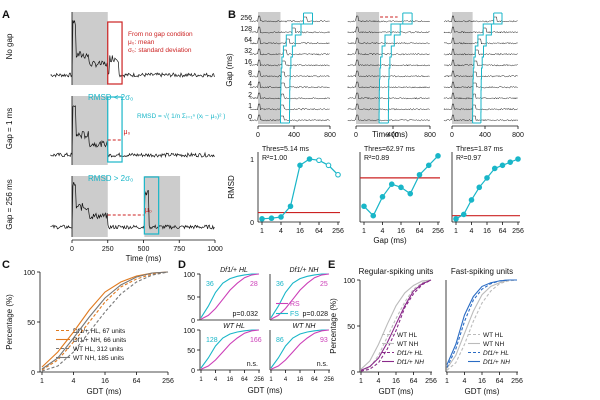 Image resolution: width=600 pixels, height=400 pixels. I want to click on legend-label: Df1/+ NH, so click(410, 362).